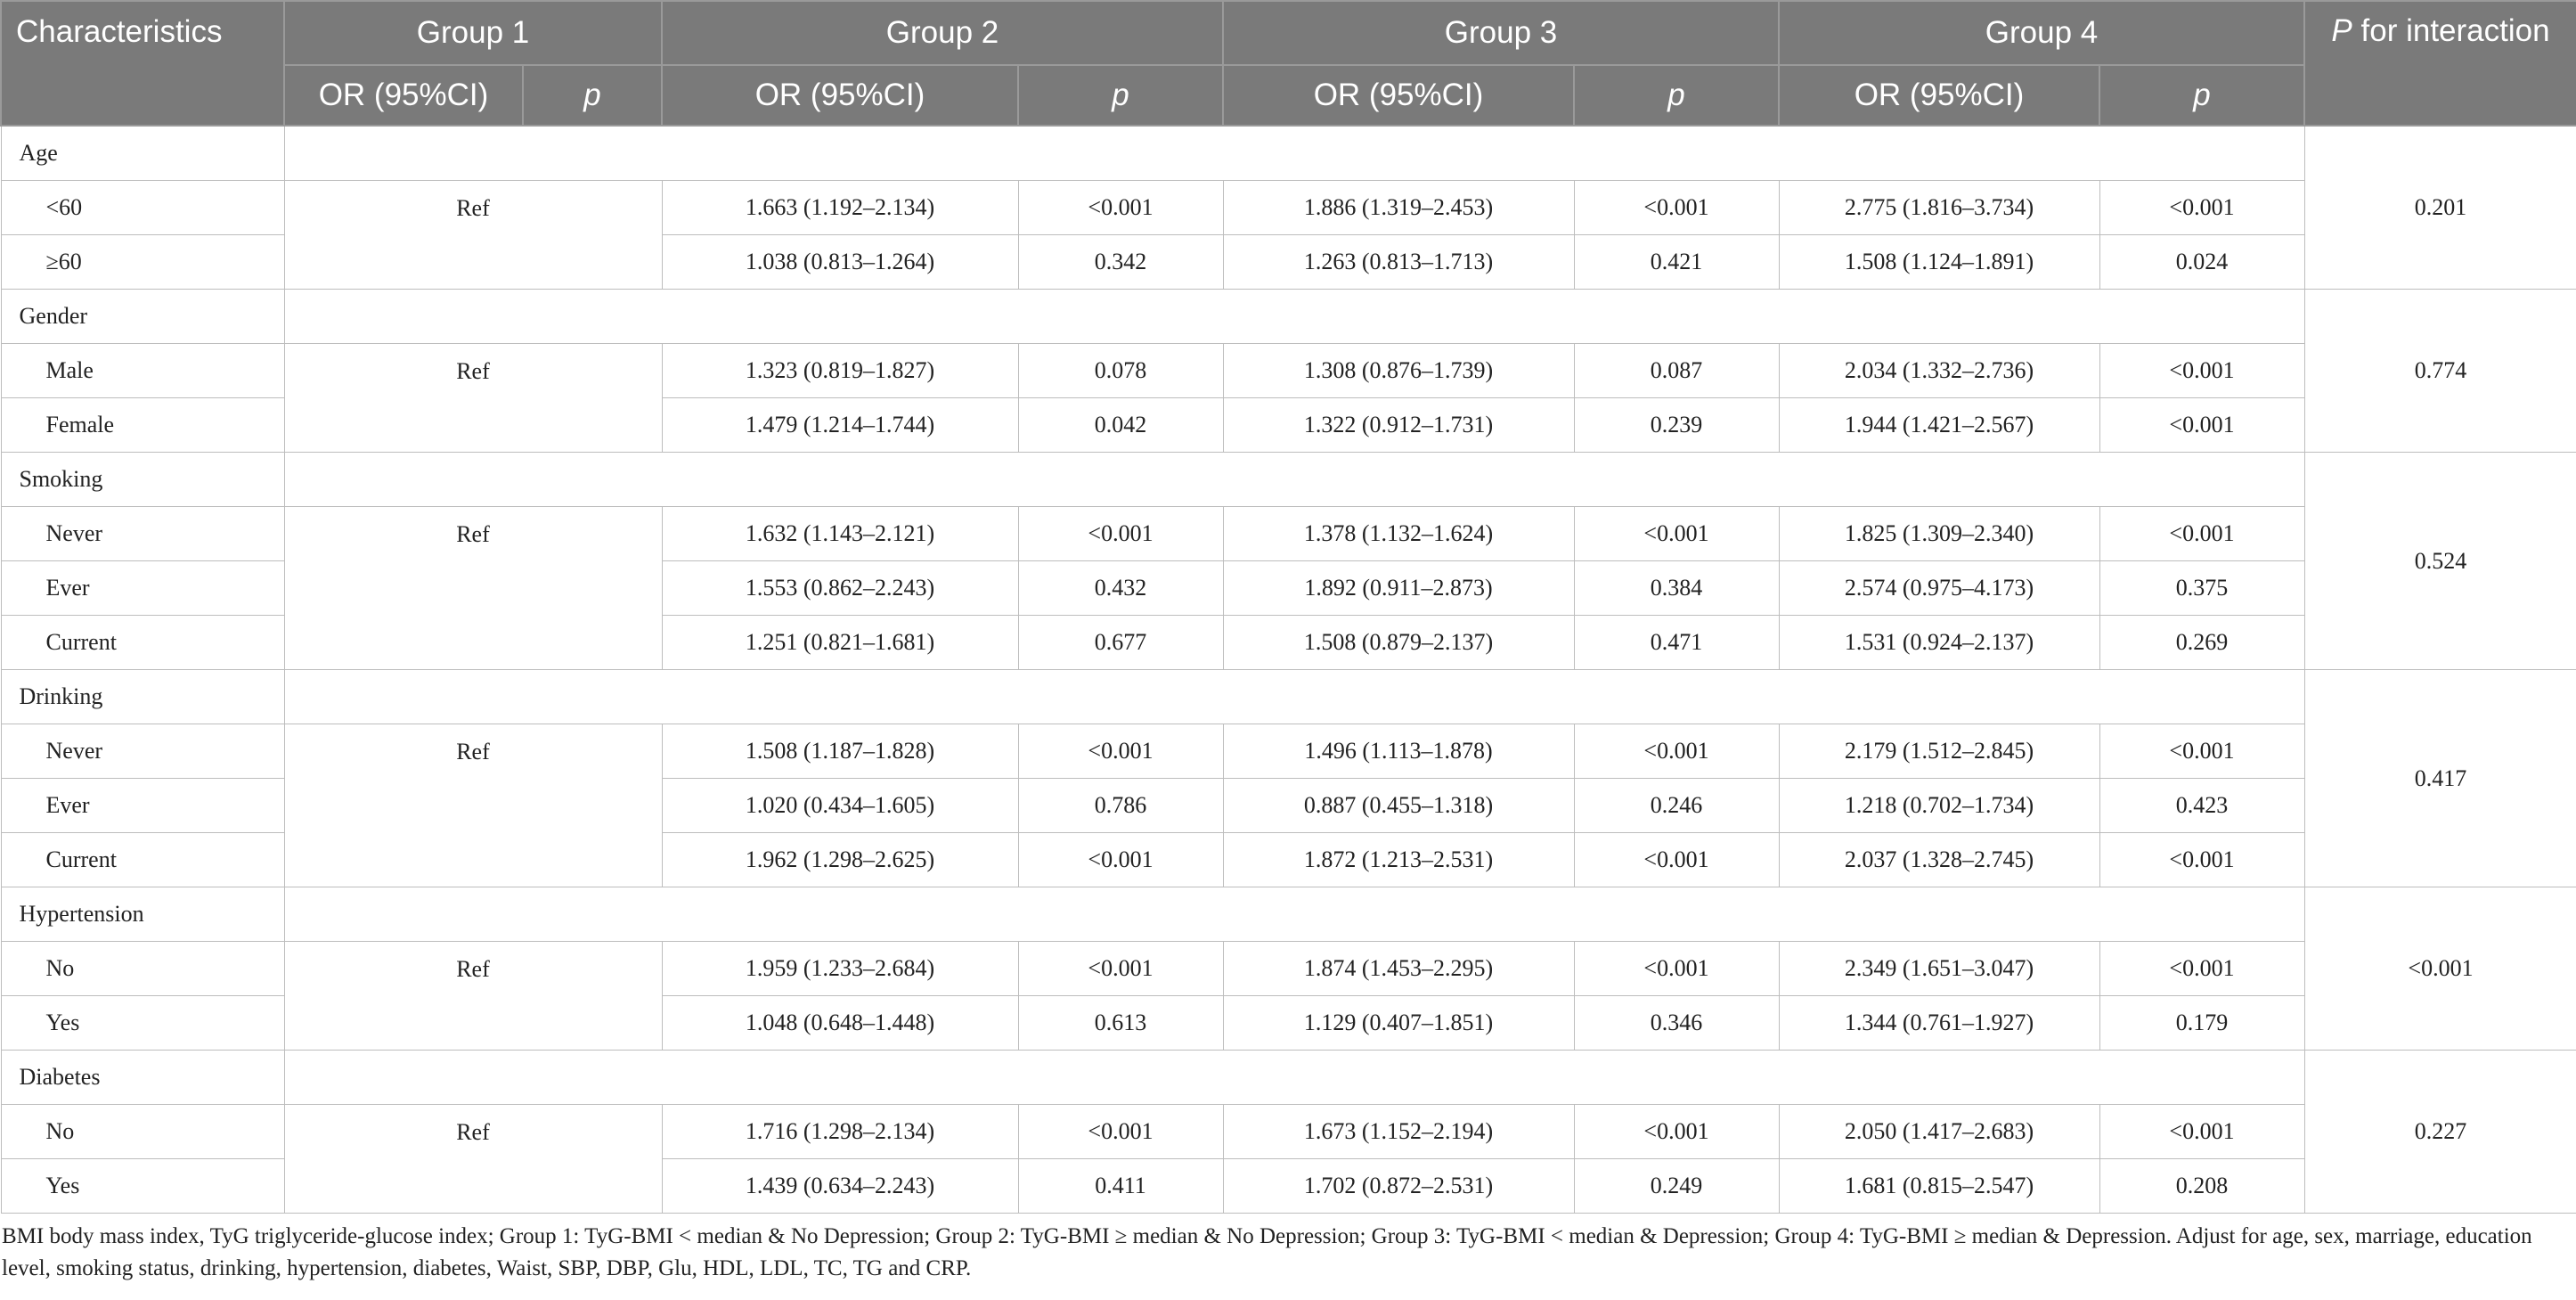 This screenshot has height=1300, width=2576. I want to click on group-3-p-cell: 0.471, so click(1677, 642).